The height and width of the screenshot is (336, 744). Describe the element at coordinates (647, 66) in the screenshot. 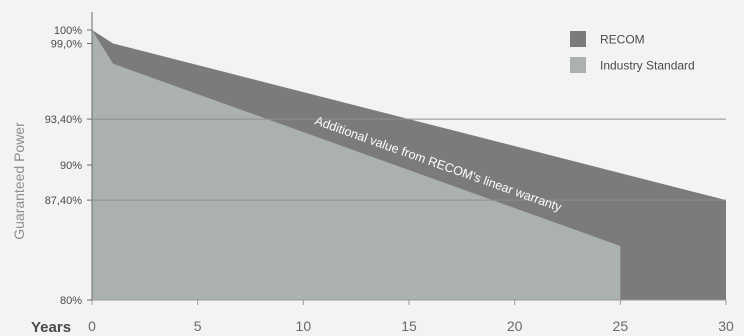

I see `legend-label: Industry Standard` at that location.